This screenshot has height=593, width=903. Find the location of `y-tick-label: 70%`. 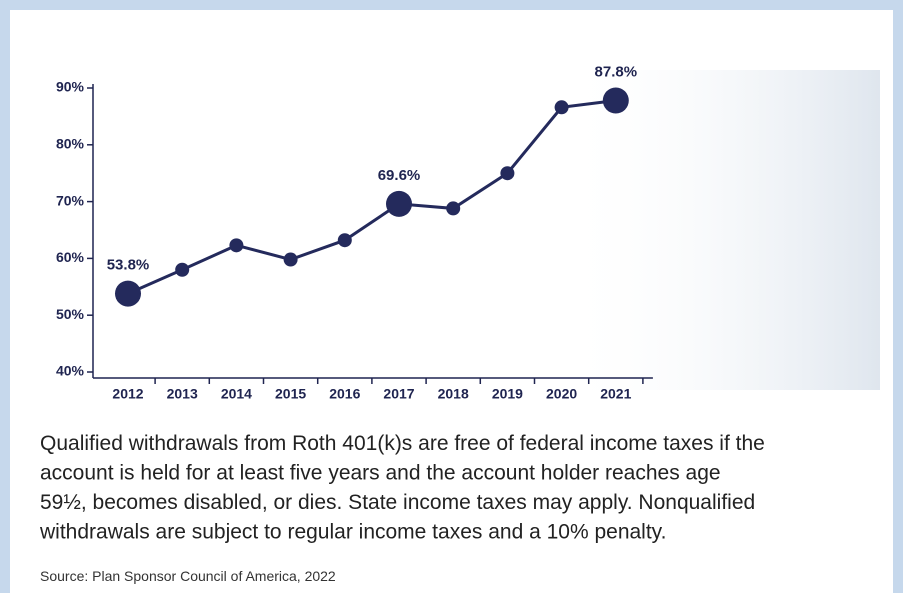

y-tick-label: 70% is located at coordinates (70, 200).